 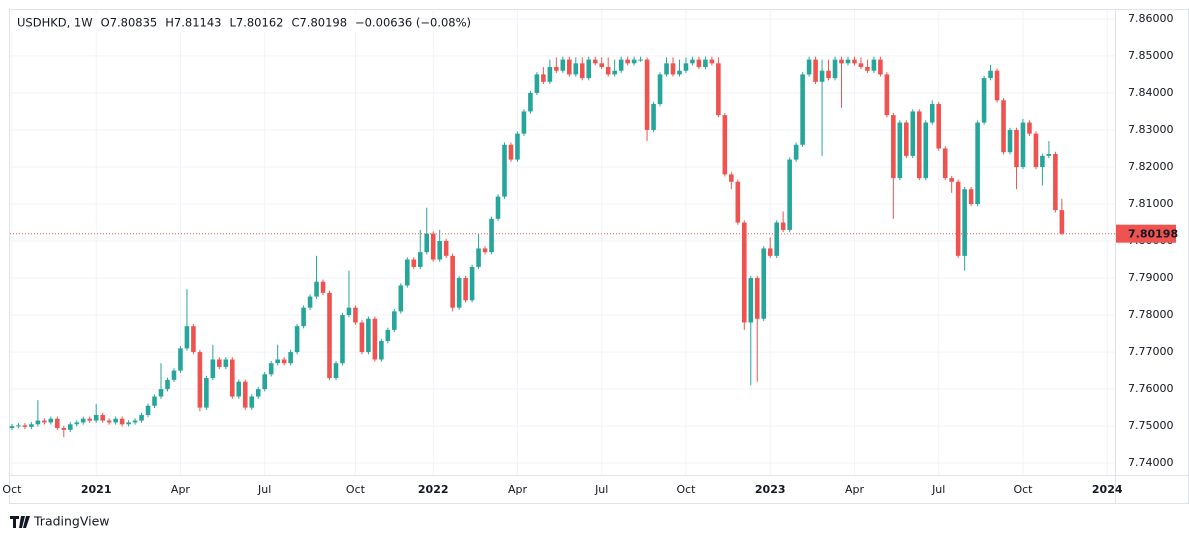 I want to click on y-tick-label: 7.76000, so click(x=1151, y=388).